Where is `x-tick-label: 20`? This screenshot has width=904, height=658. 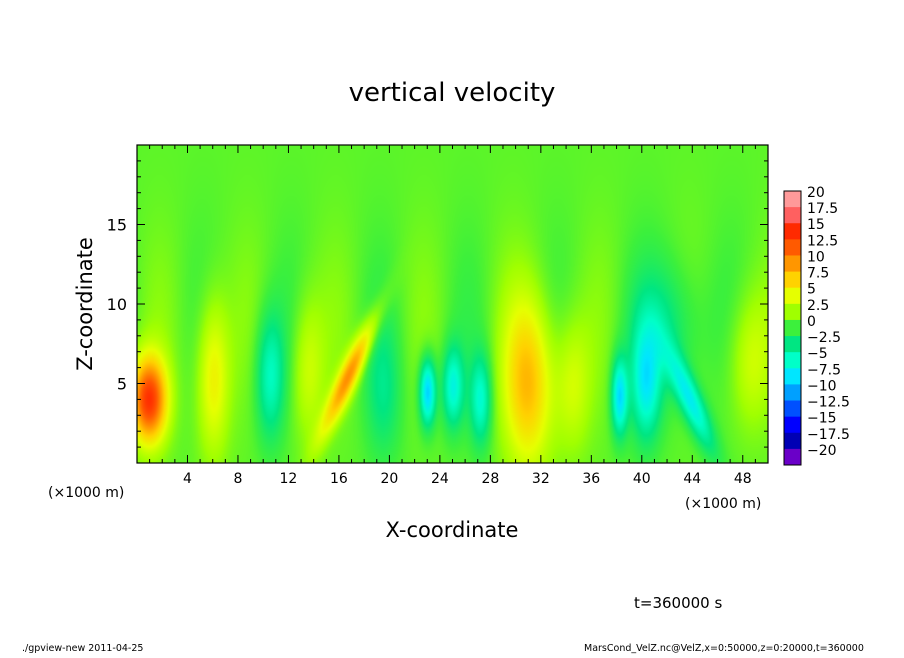 x-tick-label: 20 is located at coordinates (389, 479).